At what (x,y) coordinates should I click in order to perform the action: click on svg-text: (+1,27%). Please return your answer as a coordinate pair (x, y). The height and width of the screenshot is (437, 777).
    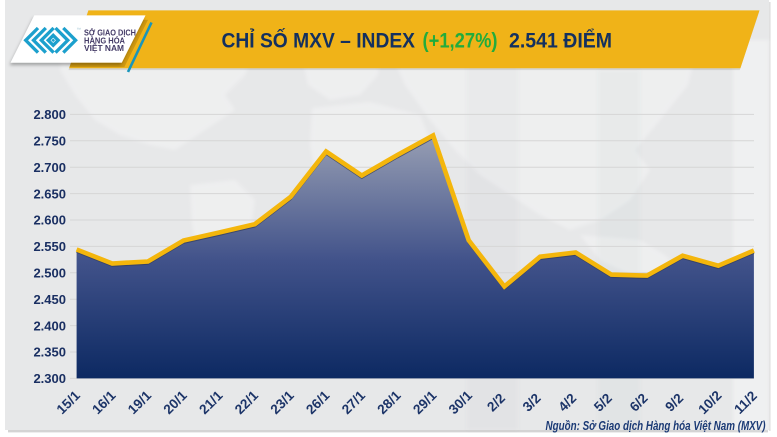
    Looking at the image, I should click on (460, 41).